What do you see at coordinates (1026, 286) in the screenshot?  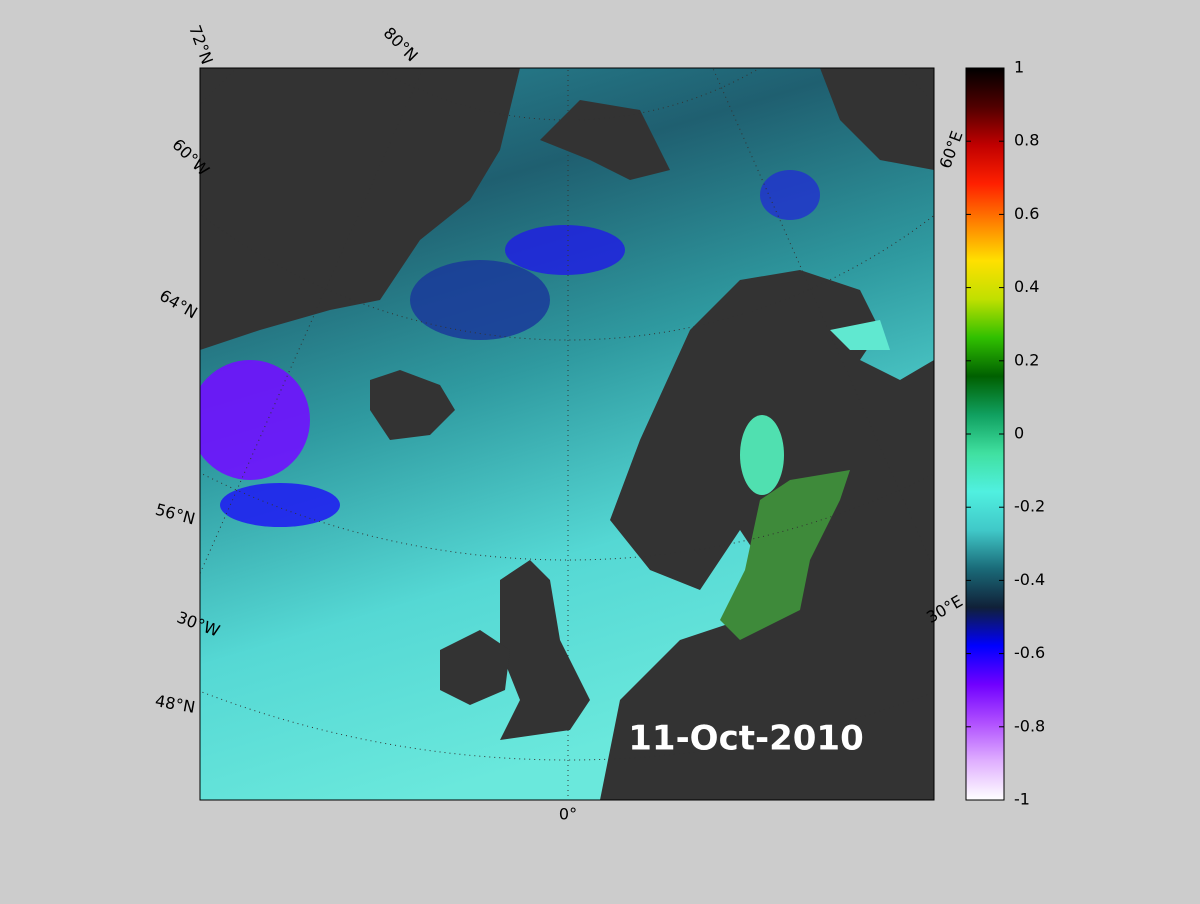 I see `colorbar-tick-label: 0.4` at bounding box center [1026, 286].